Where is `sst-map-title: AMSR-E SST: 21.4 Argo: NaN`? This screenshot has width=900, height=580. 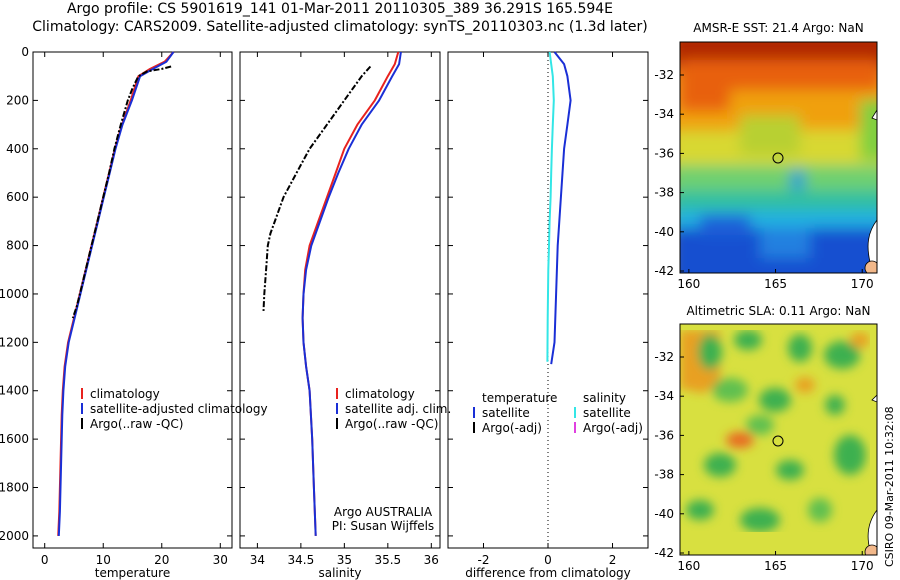 sst-map-title: AMSR-E SST: 21.4 Argo: NaN is located at coordinates (778, 28).